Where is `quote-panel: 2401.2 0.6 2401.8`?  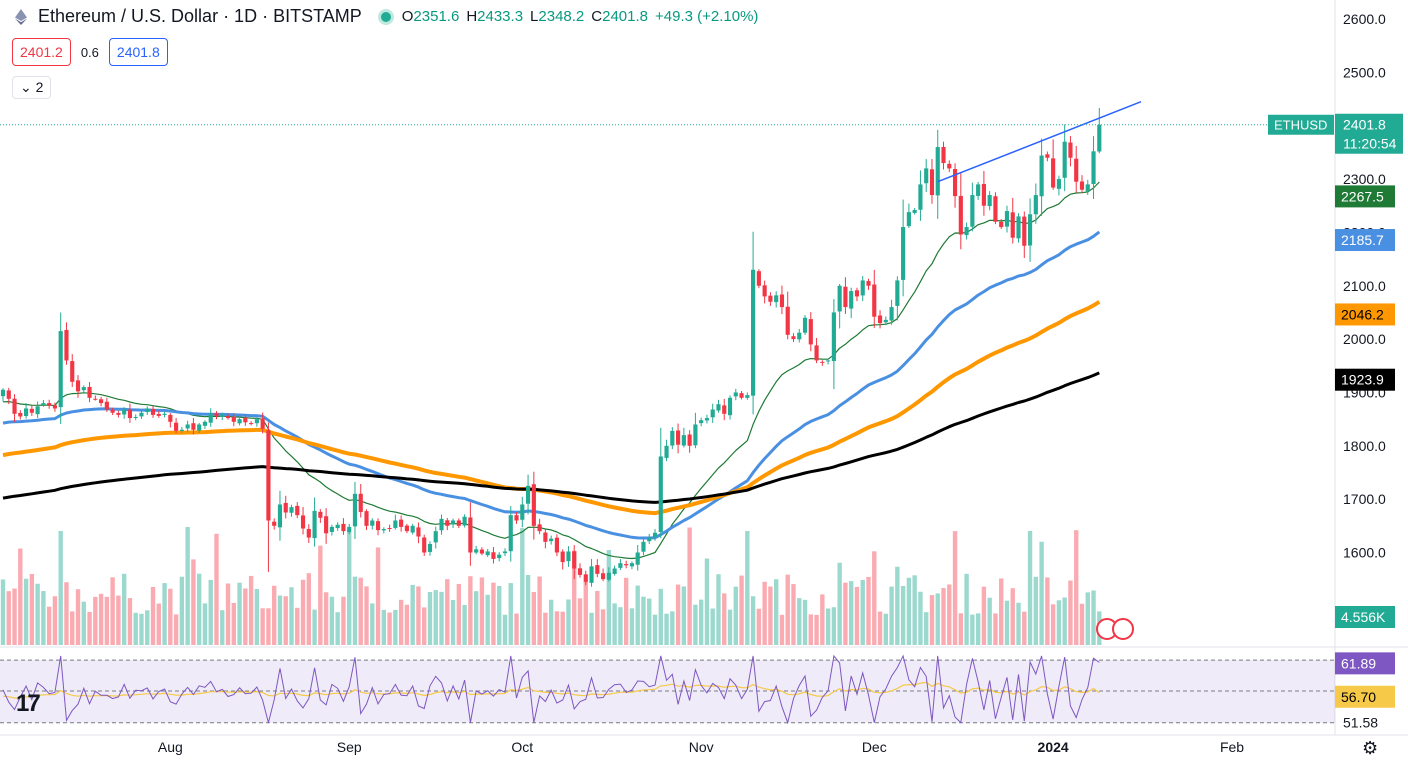
quote-panel: 2401.2 0.6 2401.8 is located at coordinates (90, 52).